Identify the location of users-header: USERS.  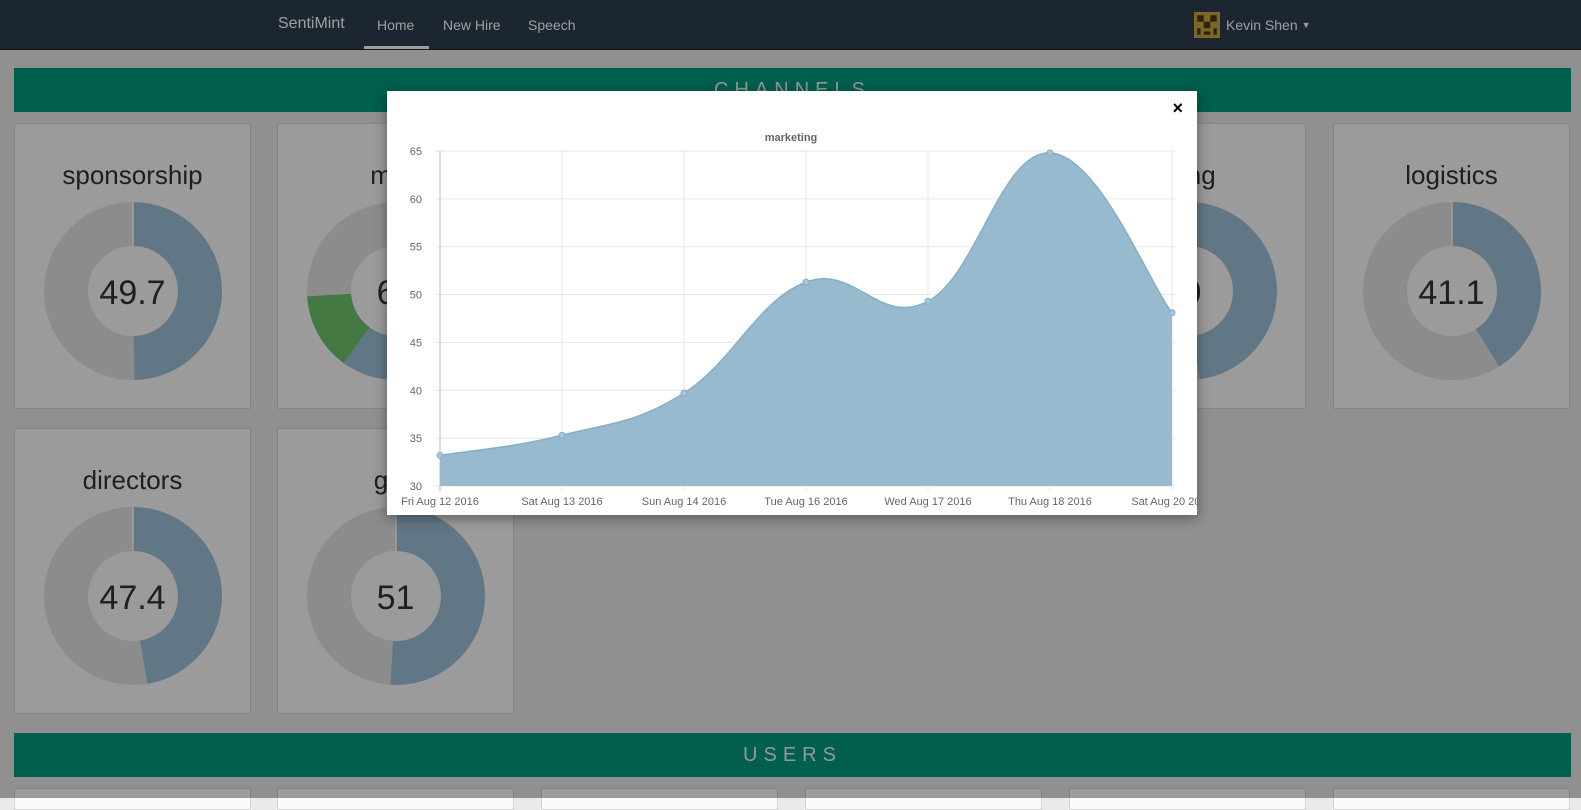
(792, 755).